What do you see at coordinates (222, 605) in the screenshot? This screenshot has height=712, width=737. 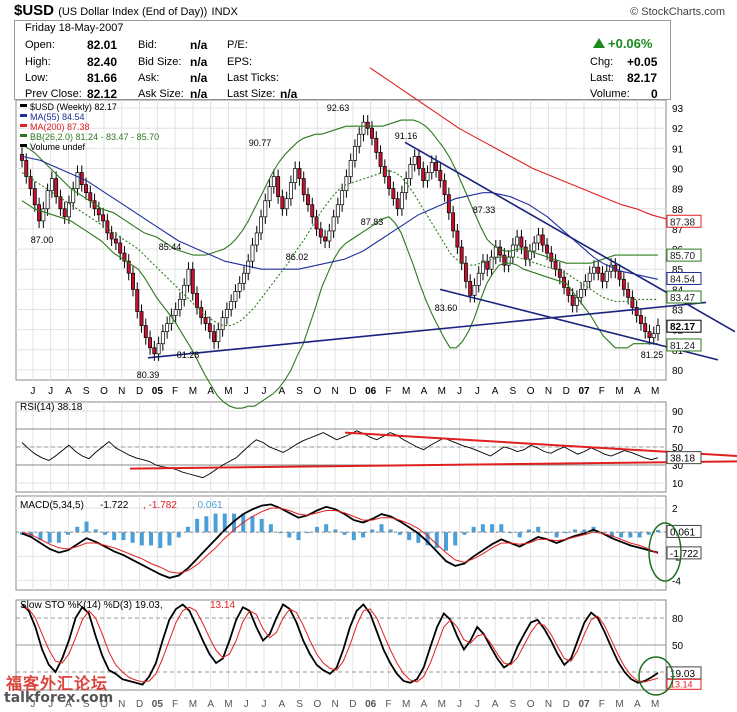 I see `sto-d-value: 13.14` at bounding box center [222, 605].